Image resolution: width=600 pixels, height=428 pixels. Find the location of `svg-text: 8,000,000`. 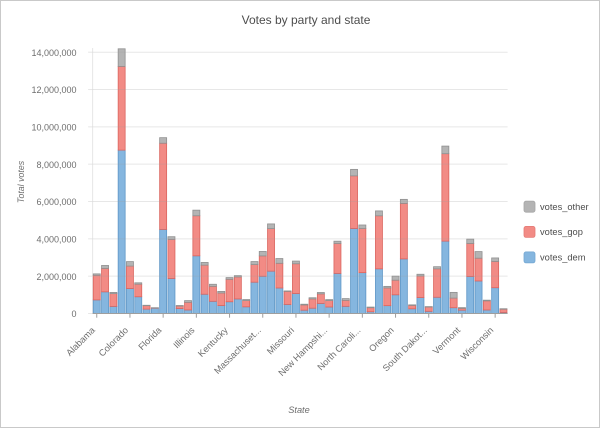

svg-text: 8,000,000 is located at coordinates (56, 165).